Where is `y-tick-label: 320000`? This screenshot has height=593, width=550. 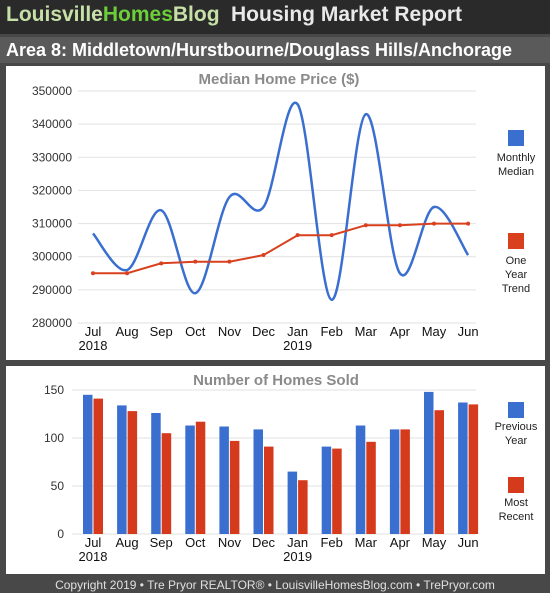 y-tick-label: 320000 is located at coordinates (52, 190).